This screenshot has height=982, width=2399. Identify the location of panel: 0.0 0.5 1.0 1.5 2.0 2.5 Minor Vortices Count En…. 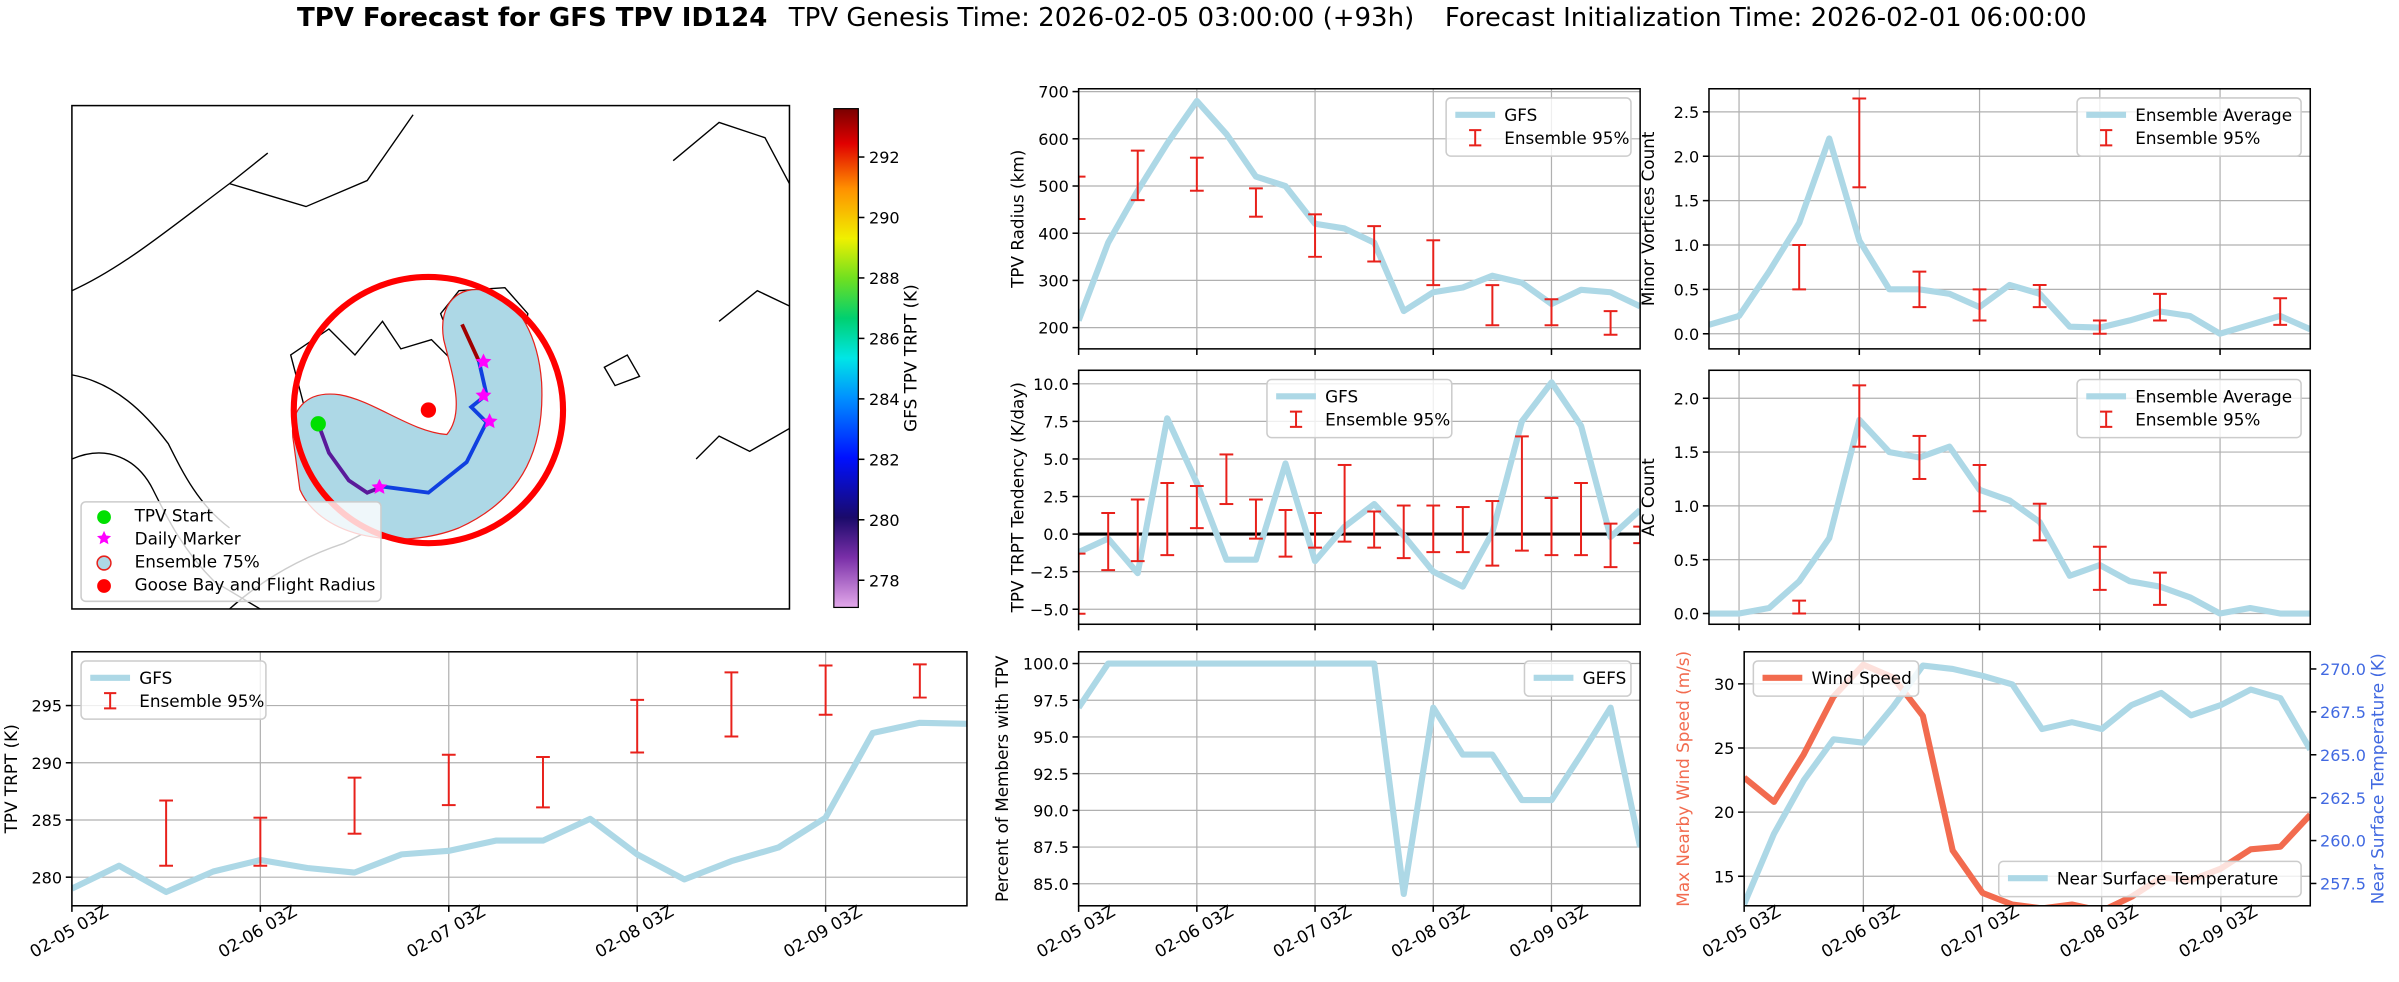
(1975, 221).